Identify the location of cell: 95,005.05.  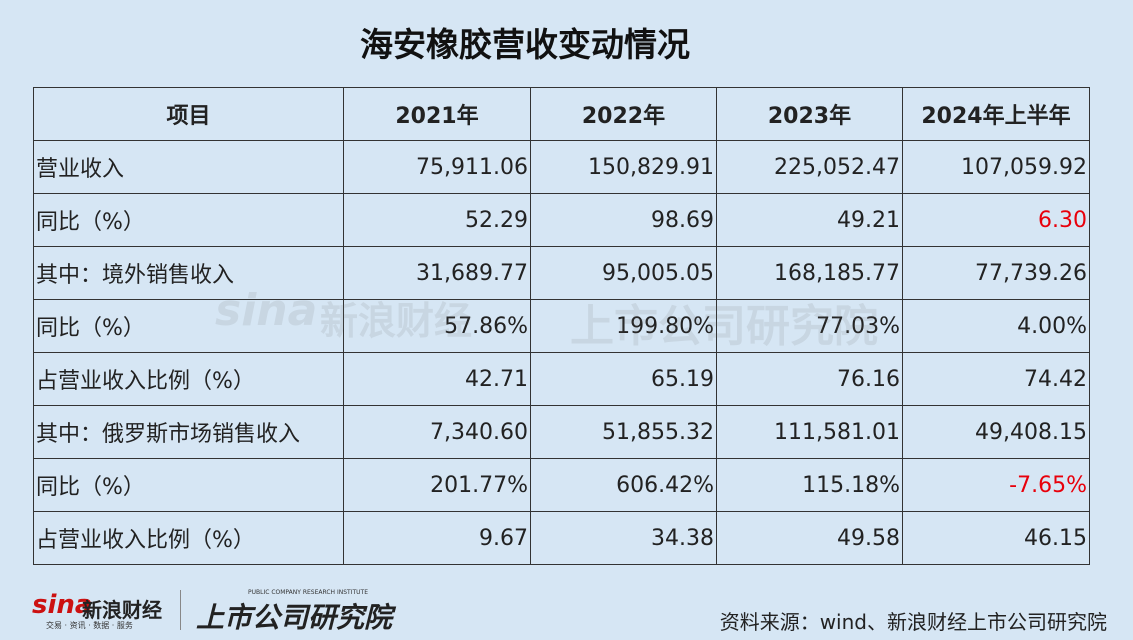
(623, 273).